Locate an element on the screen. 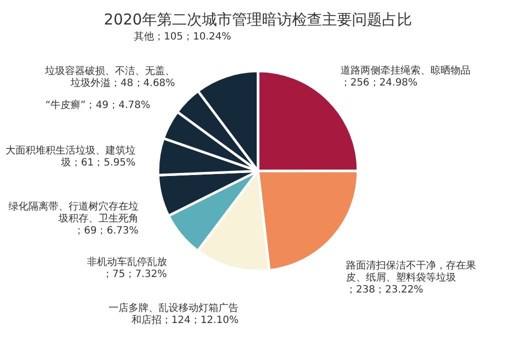 The height and width of the screenshot is (340, 530). slice-label: 垃圾容器破损、不洁、无盖、垃圾外溢；48；4.68% is located at coordinates (110, 77).